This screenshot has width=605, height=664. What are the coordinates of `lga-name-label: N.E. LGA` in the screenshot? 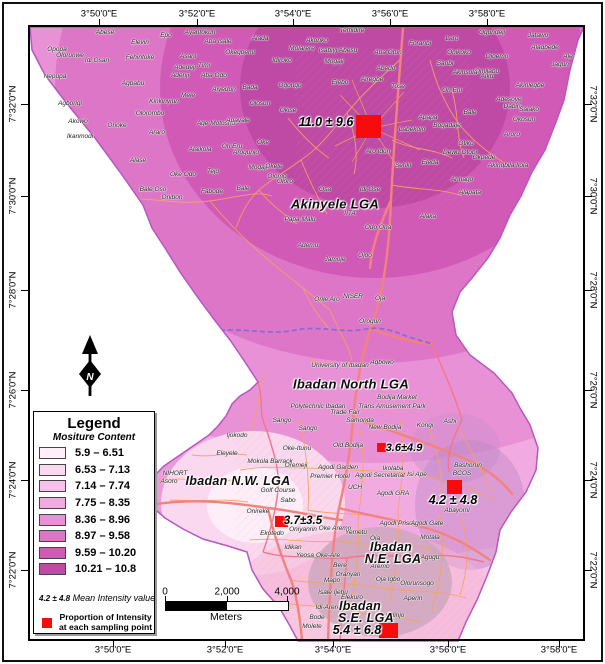 It's located at (393, 559).